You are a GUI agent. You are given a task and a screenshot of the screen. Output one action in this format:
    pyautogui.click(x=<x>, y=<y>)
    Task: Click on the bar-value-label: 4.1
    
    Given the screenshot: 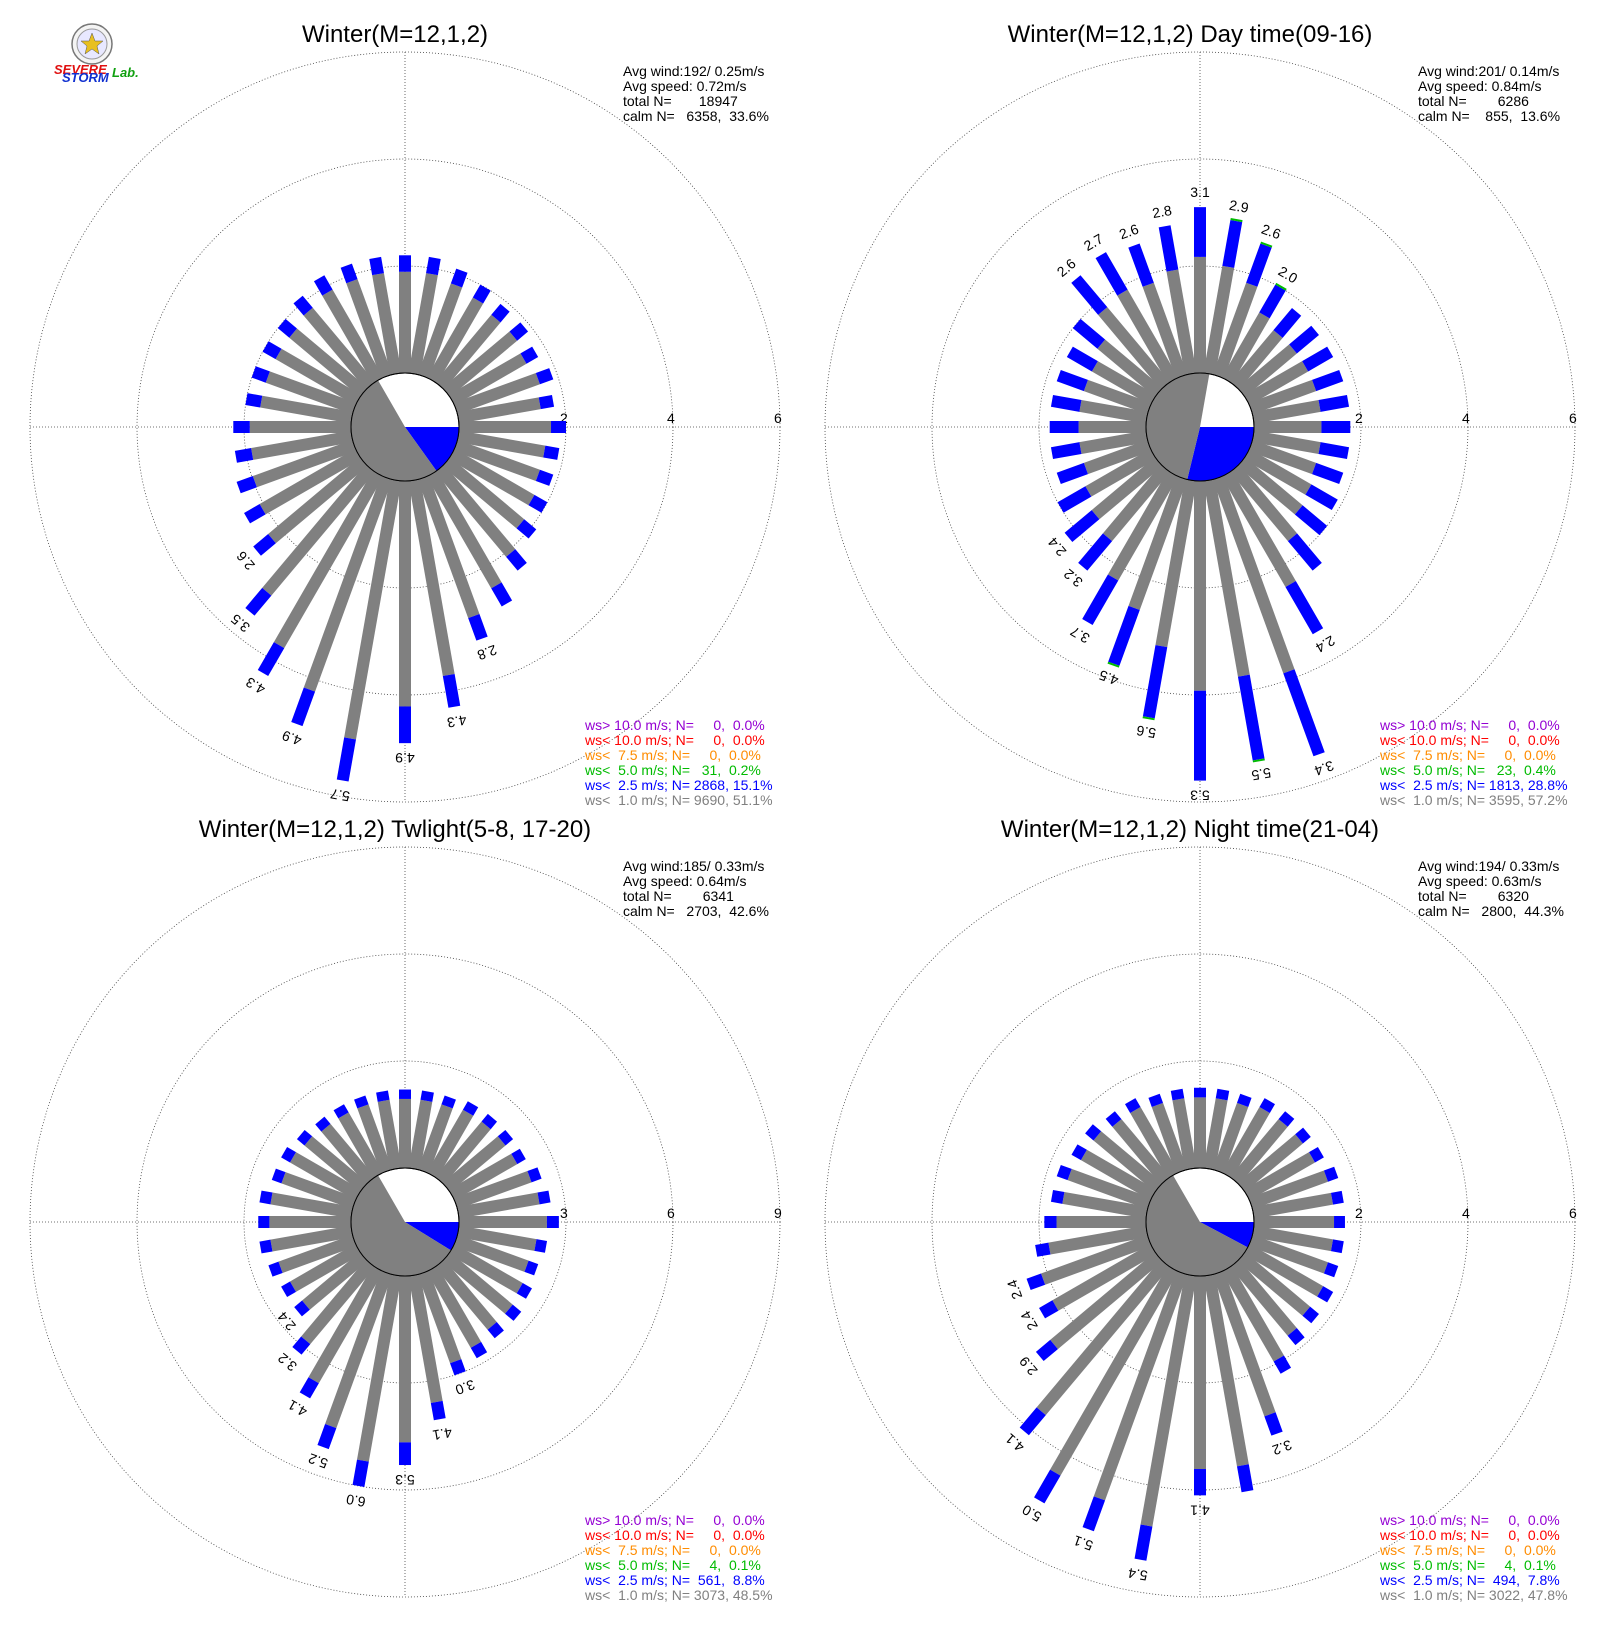 What is the action you would take?
    pyautogui.click(x=1200, y=1510)
    